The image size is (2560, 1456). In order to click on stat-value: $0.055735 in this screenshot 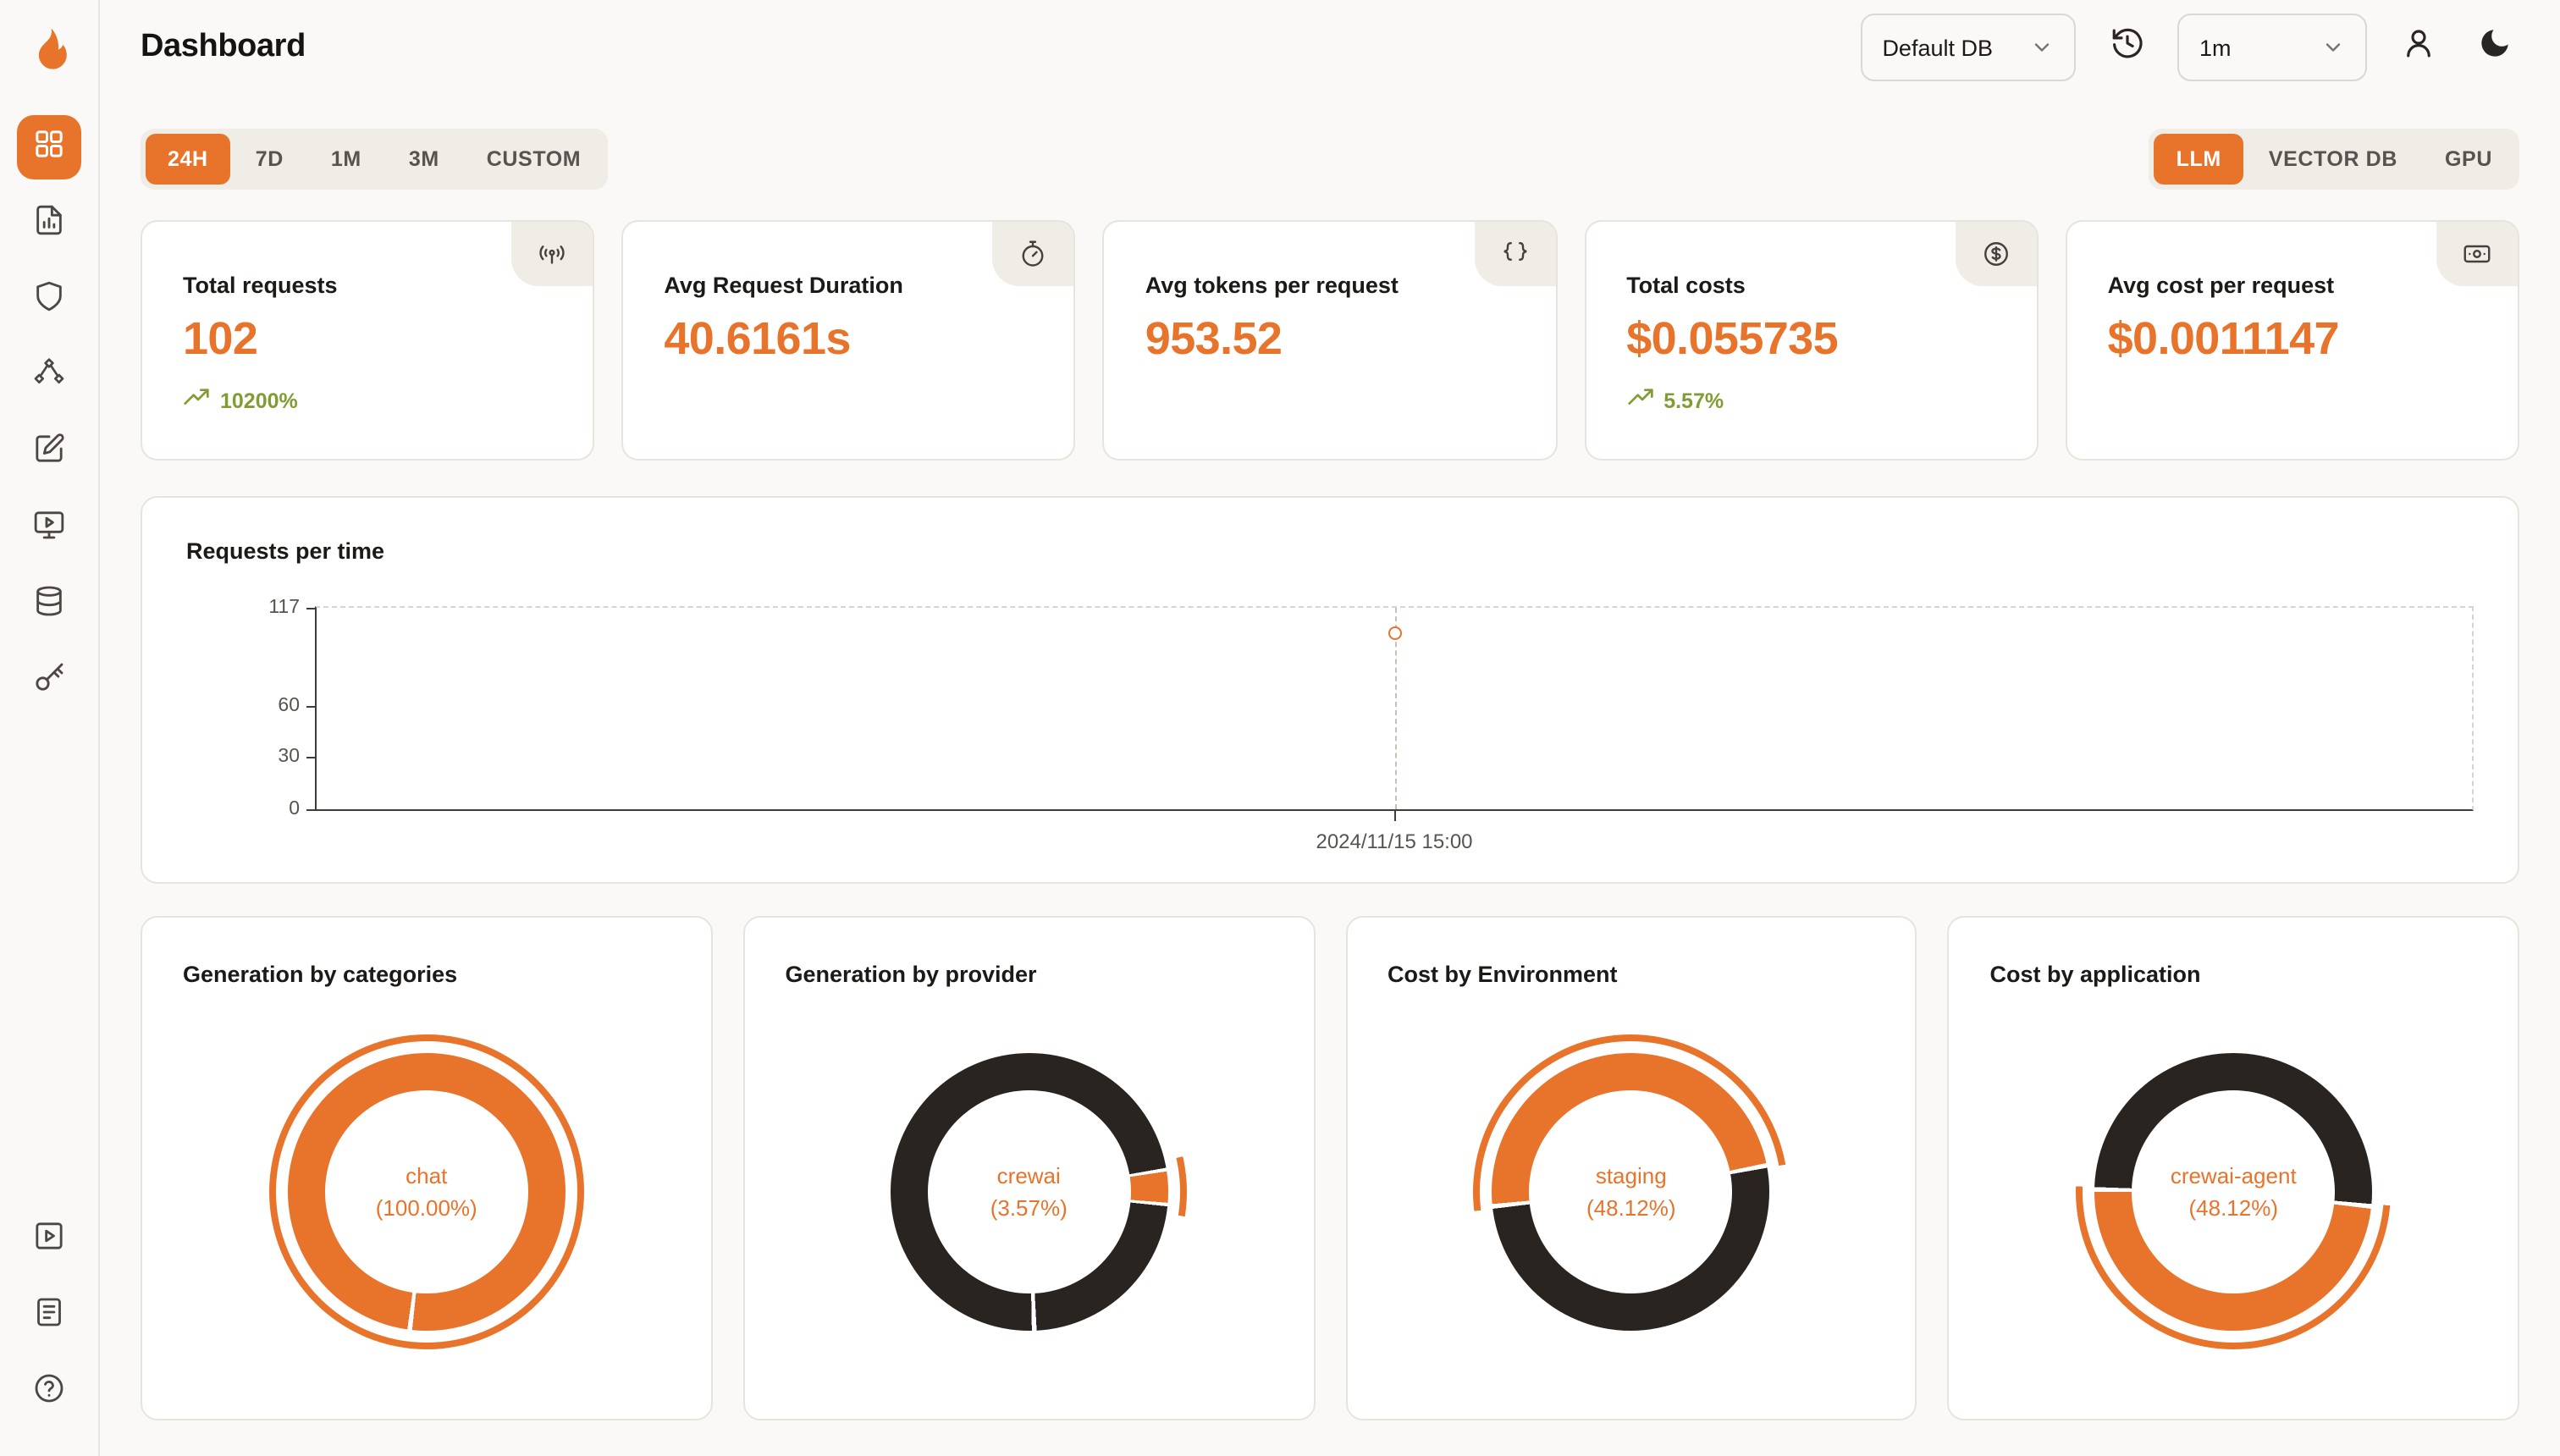, I will do `click(1732, 338)`.